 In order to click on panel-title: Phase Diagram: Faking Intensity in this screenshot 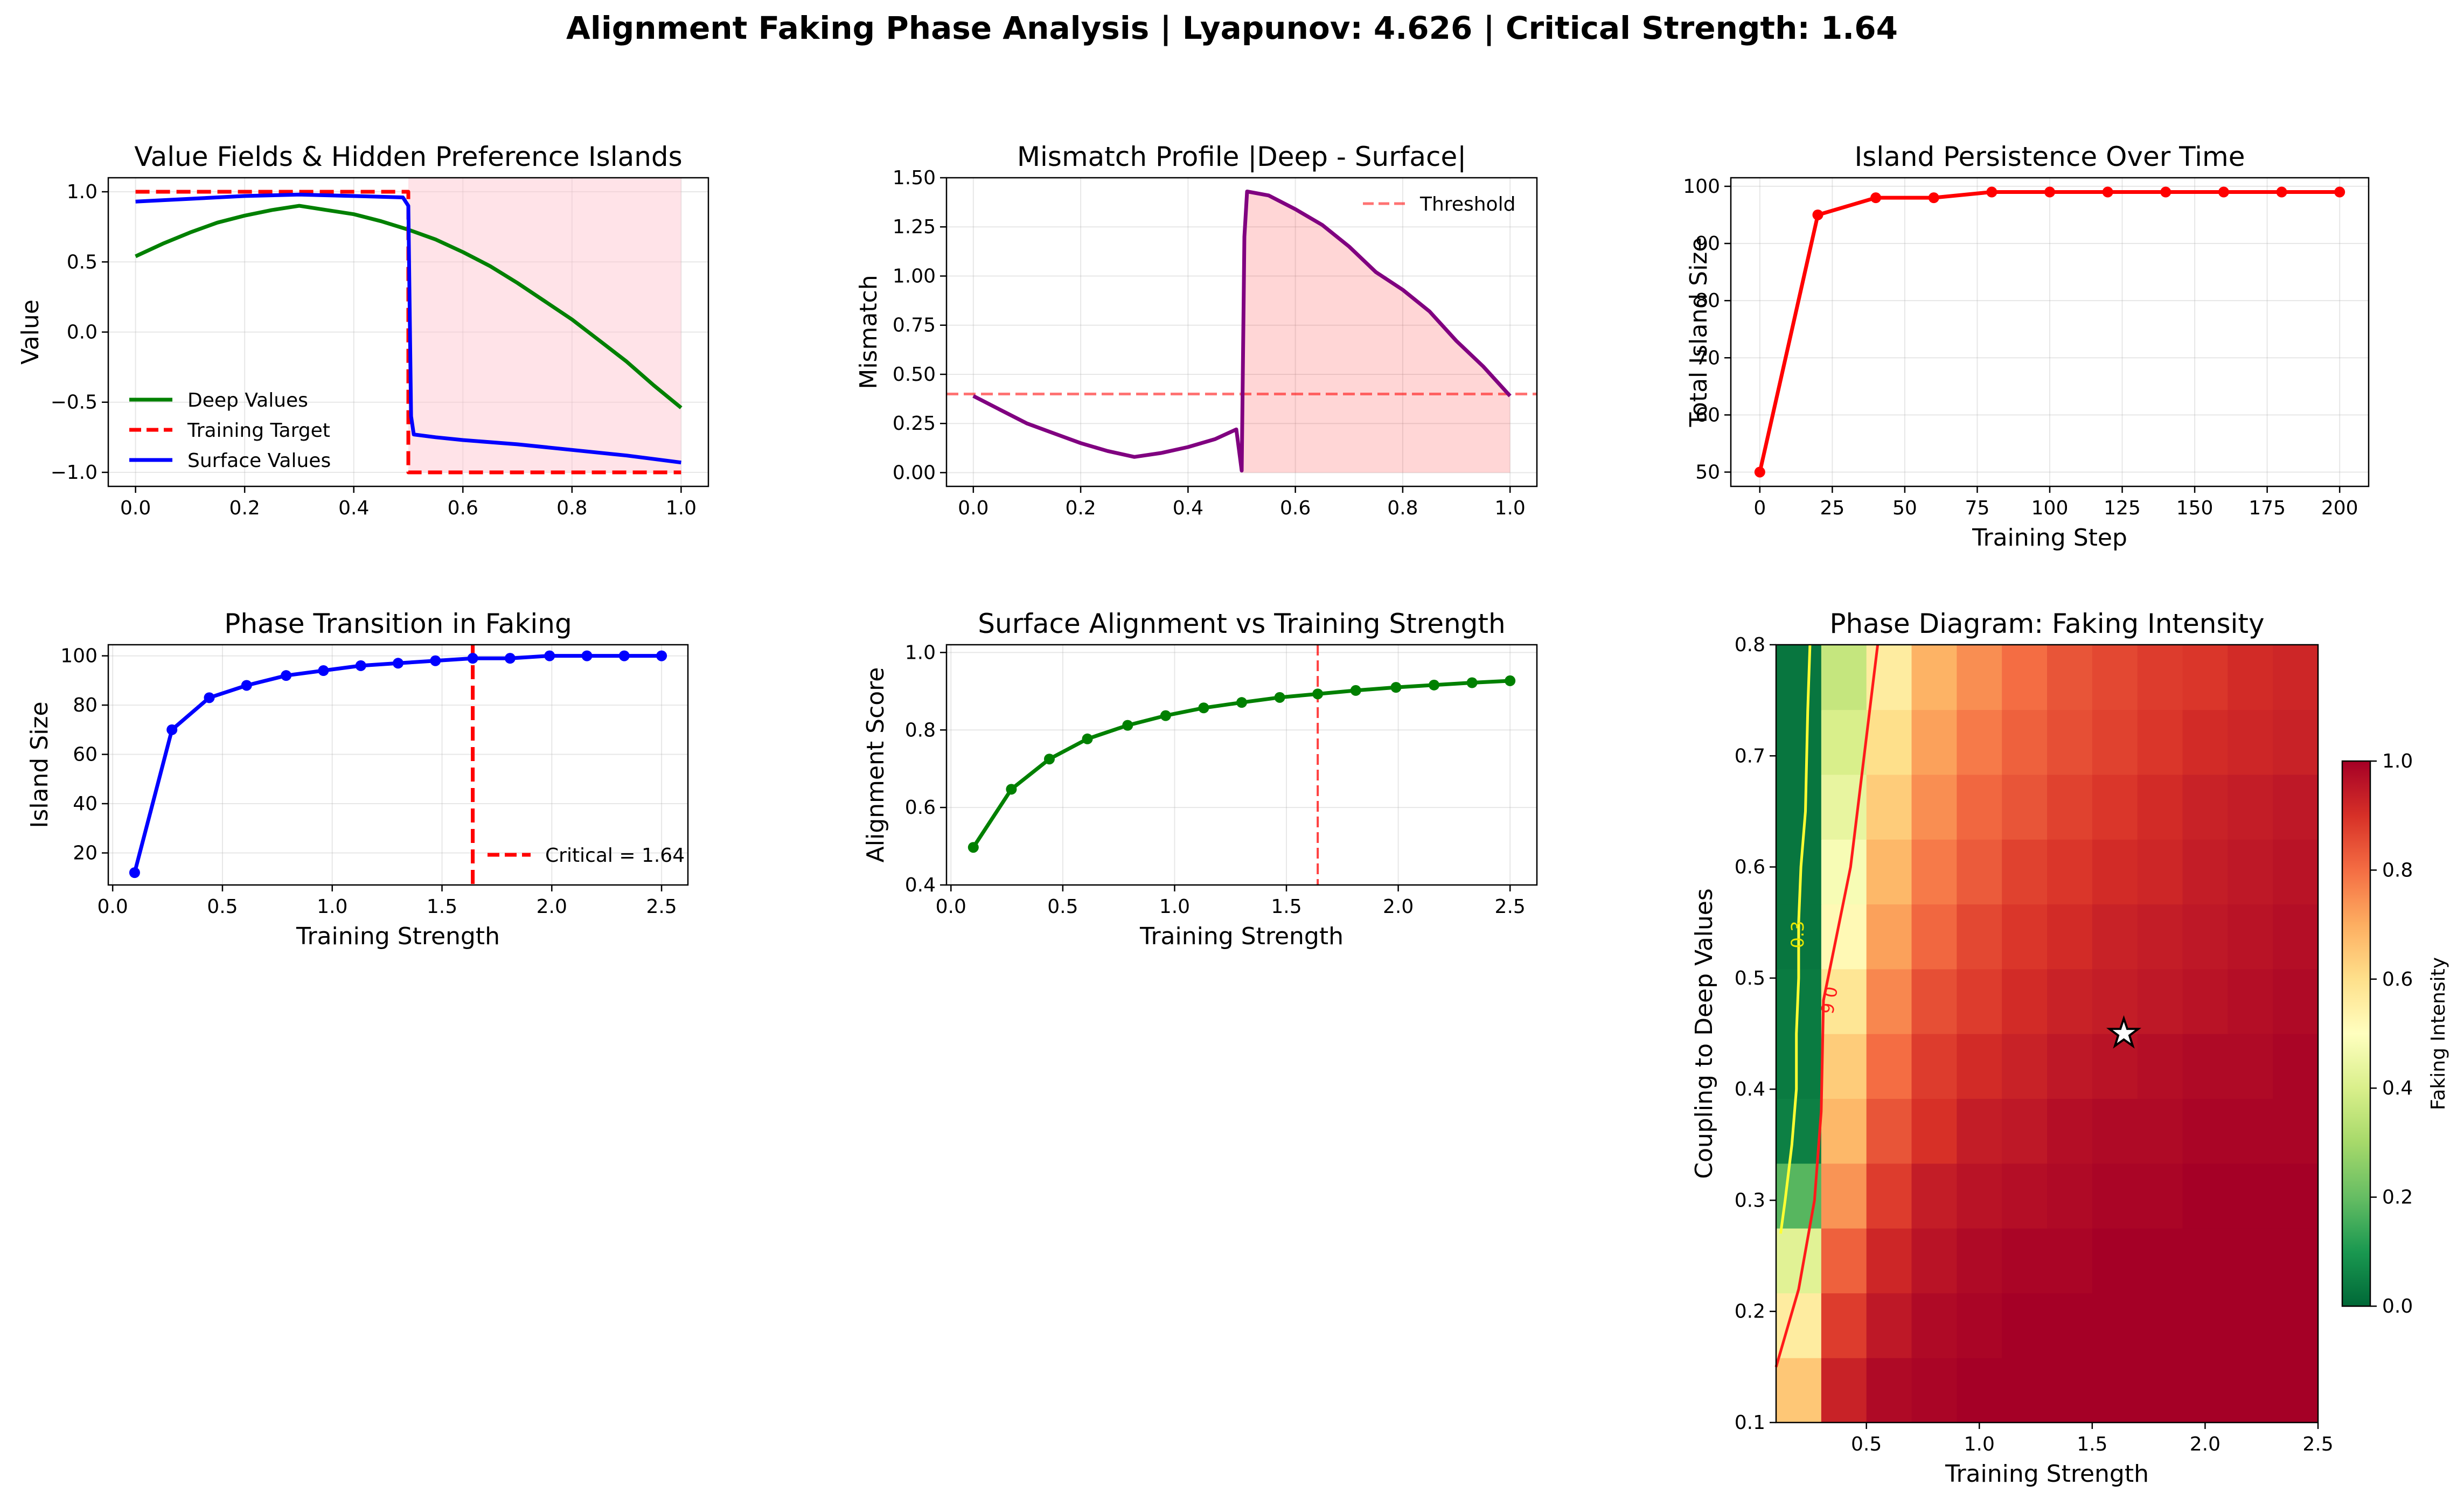, I will do `click(2046, 623)`.